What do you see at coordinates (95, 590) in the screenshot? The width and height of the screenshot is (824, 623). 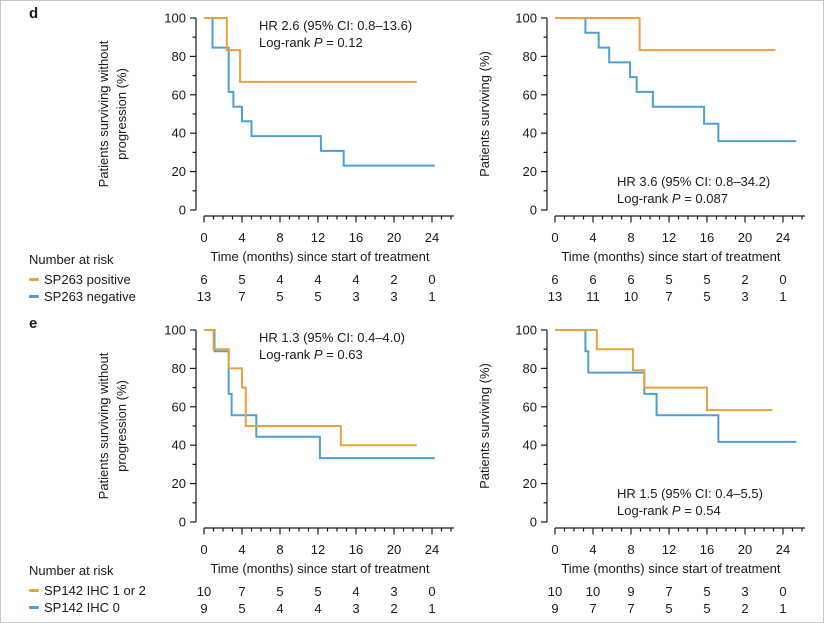 I see `legend-item-label: SP142 IHC 1 or 2` at bounding box center [95, 590].